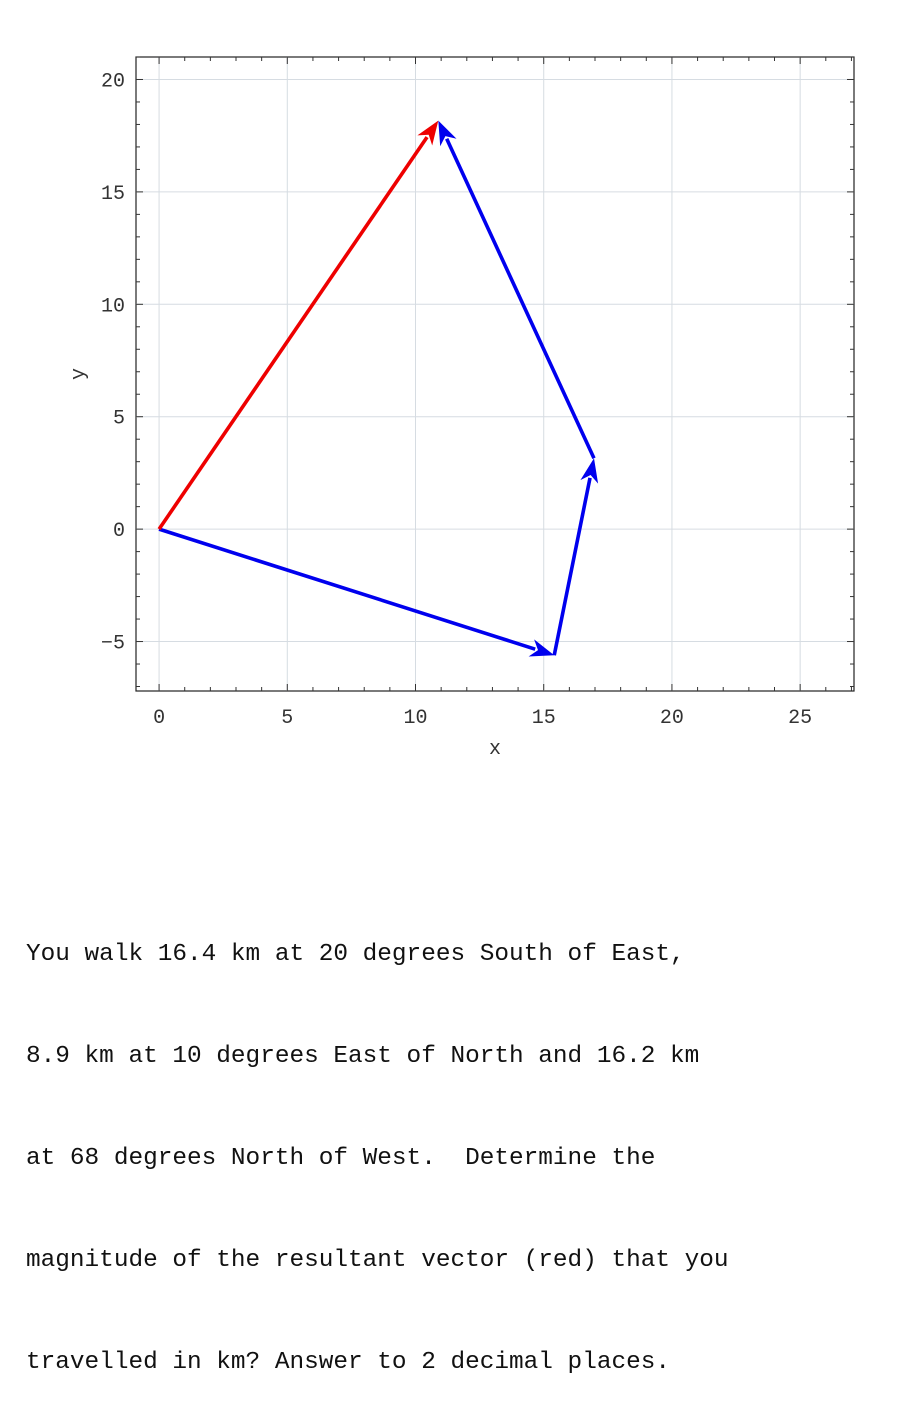  Describe the element at coordinates (495, 749) in the screenshot. I see `x-axis-label: x` at that location.